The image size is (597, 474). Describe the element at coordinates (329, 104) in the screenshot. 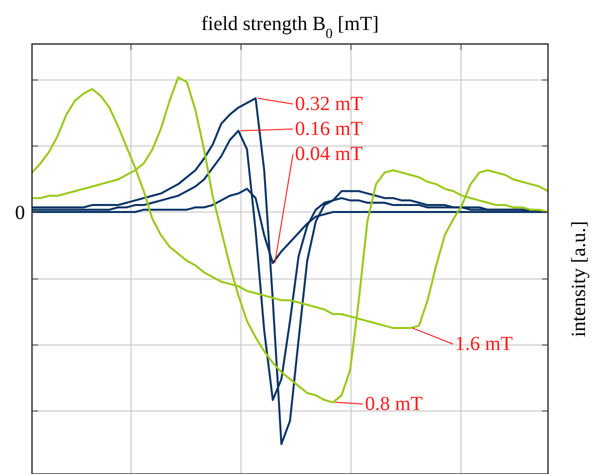

I see `series-label: 0.32 mT` at that location.